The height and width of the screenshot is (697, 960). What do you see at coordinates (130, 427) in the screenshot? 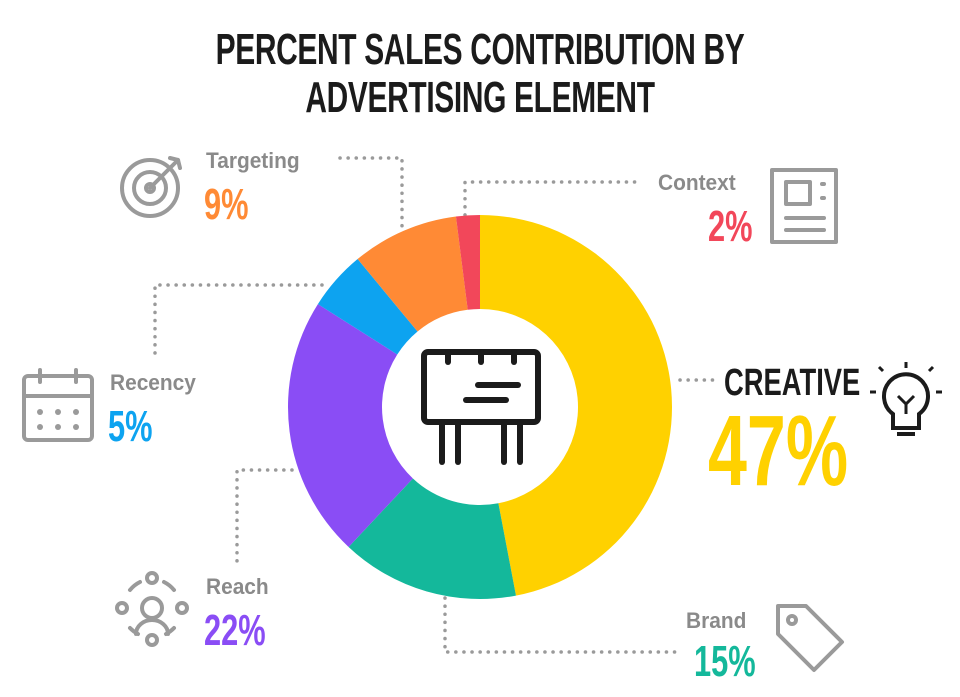
I see `value-label: 5%` at bounding box center [130, 427].